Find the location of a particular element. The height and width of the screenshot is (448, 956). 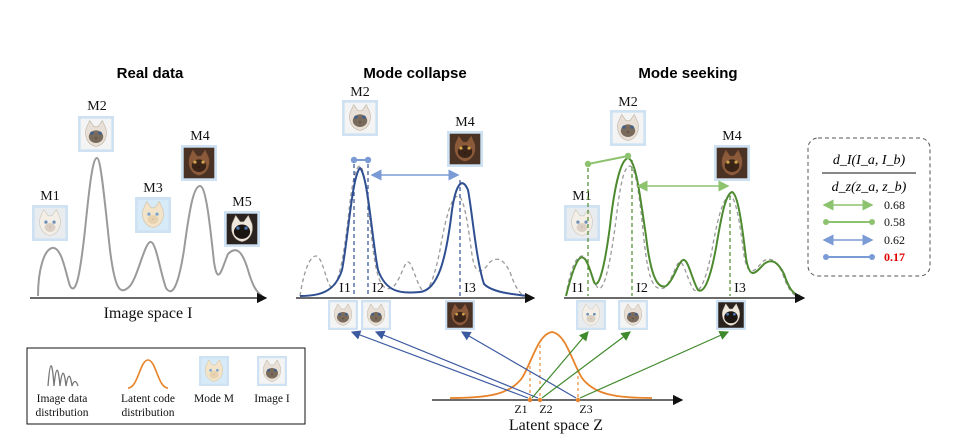

mode-image-m1 is located at coordinates (50, 223).